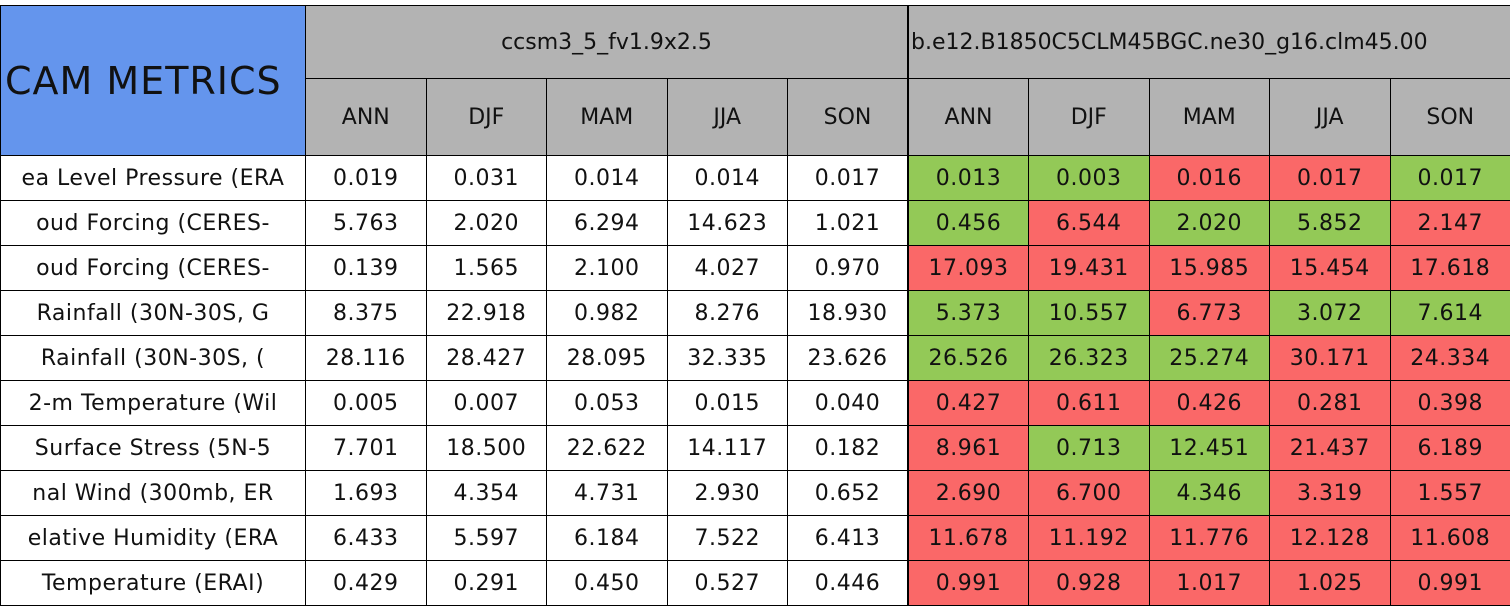 This screenshot has height=610, width=1510. Describe the element at coordinates (1330, 358) in the screenshot. I see `metric-value: 30.171` at that location.